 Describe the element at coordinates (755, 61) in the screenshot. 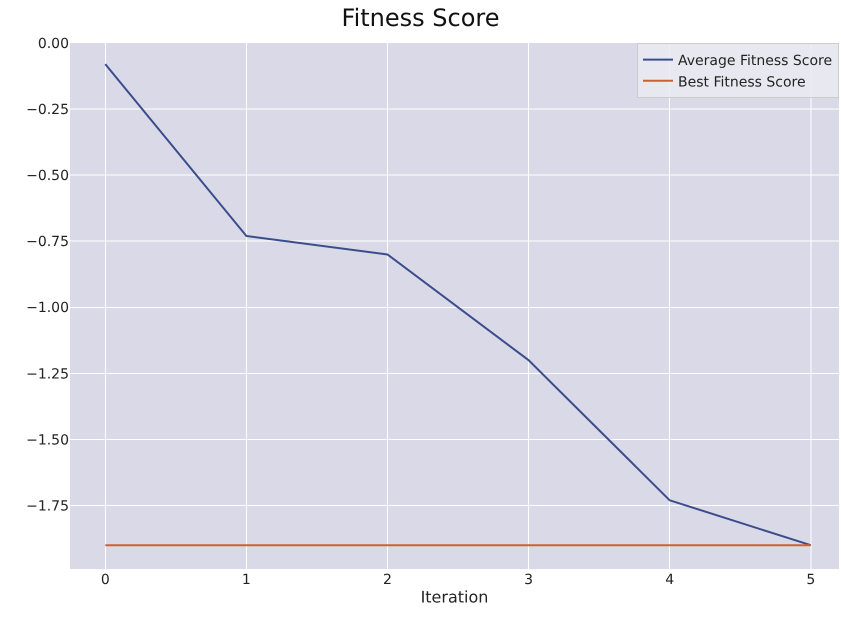

I see `legend-label: Average Fitness Score` at that location.